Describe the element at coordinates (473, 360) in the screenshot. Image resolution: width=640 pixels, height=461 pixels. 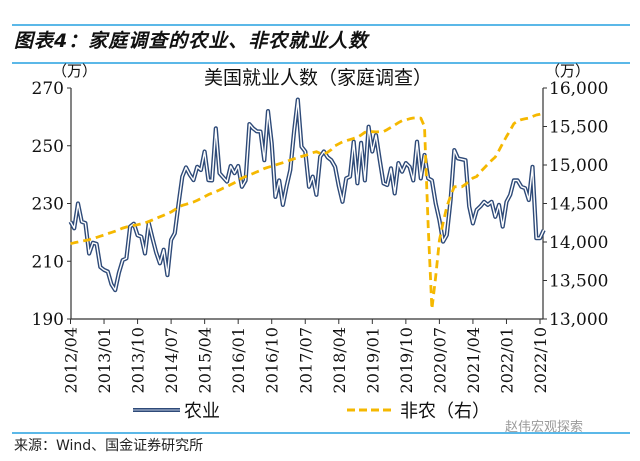
I see `x-tick-label: 2021/04` at that location.